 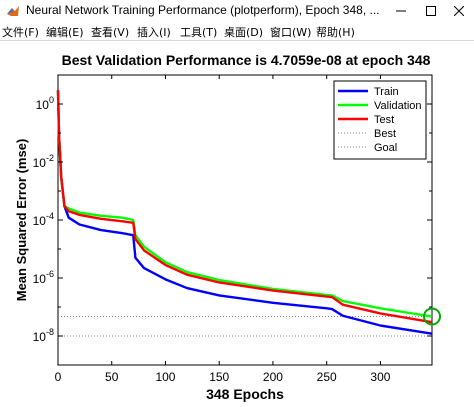 I want to click on y-axis-label: Mean Squared Error (mse), so click(x=21, y=220).